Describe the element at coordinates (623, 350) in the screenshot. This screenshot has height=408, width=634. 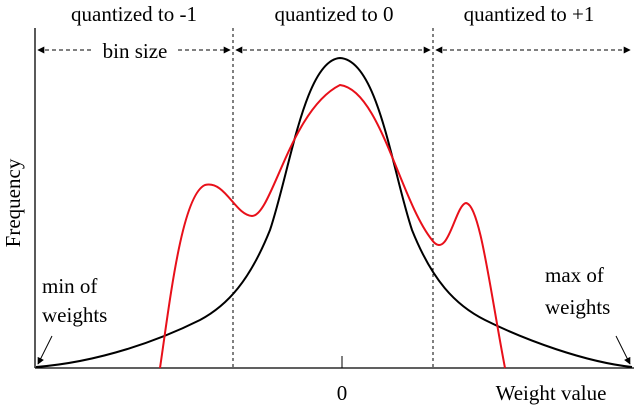
I see `max-arrow` at that location.